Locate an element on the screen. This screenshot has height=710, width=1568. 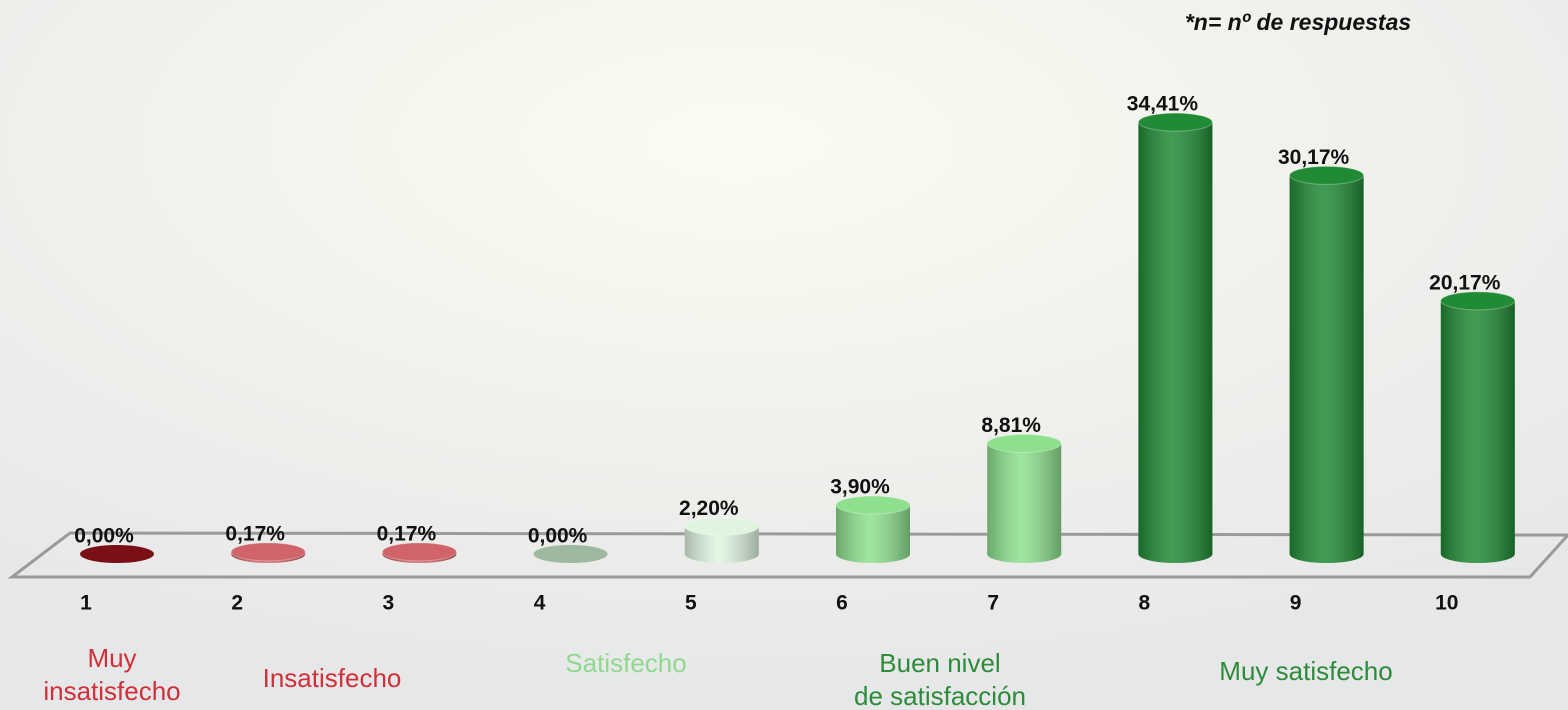
group-label: Muy satisfecho is located at coordinates (1305, 671).